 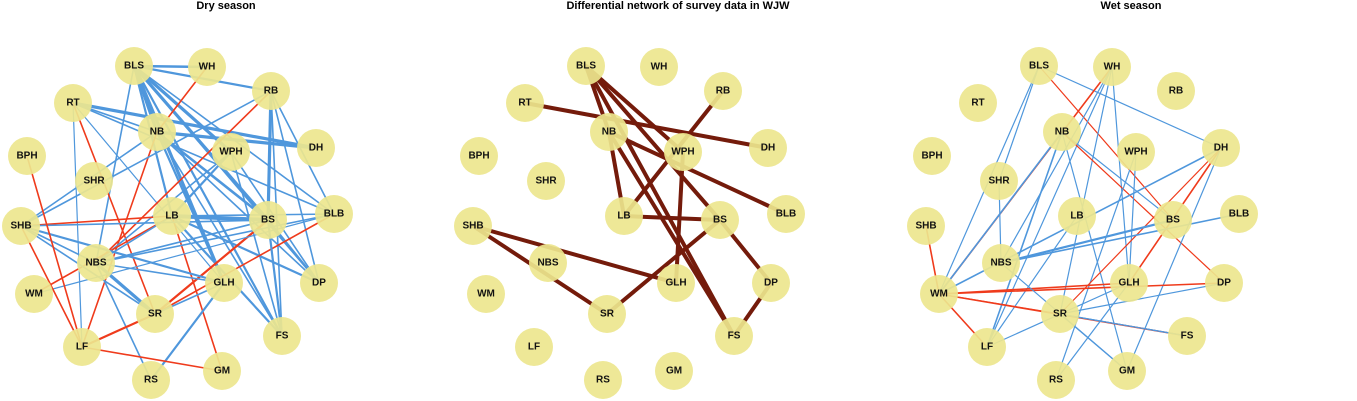 I want to click on node-lb: LB, so click(x=172, y=216).